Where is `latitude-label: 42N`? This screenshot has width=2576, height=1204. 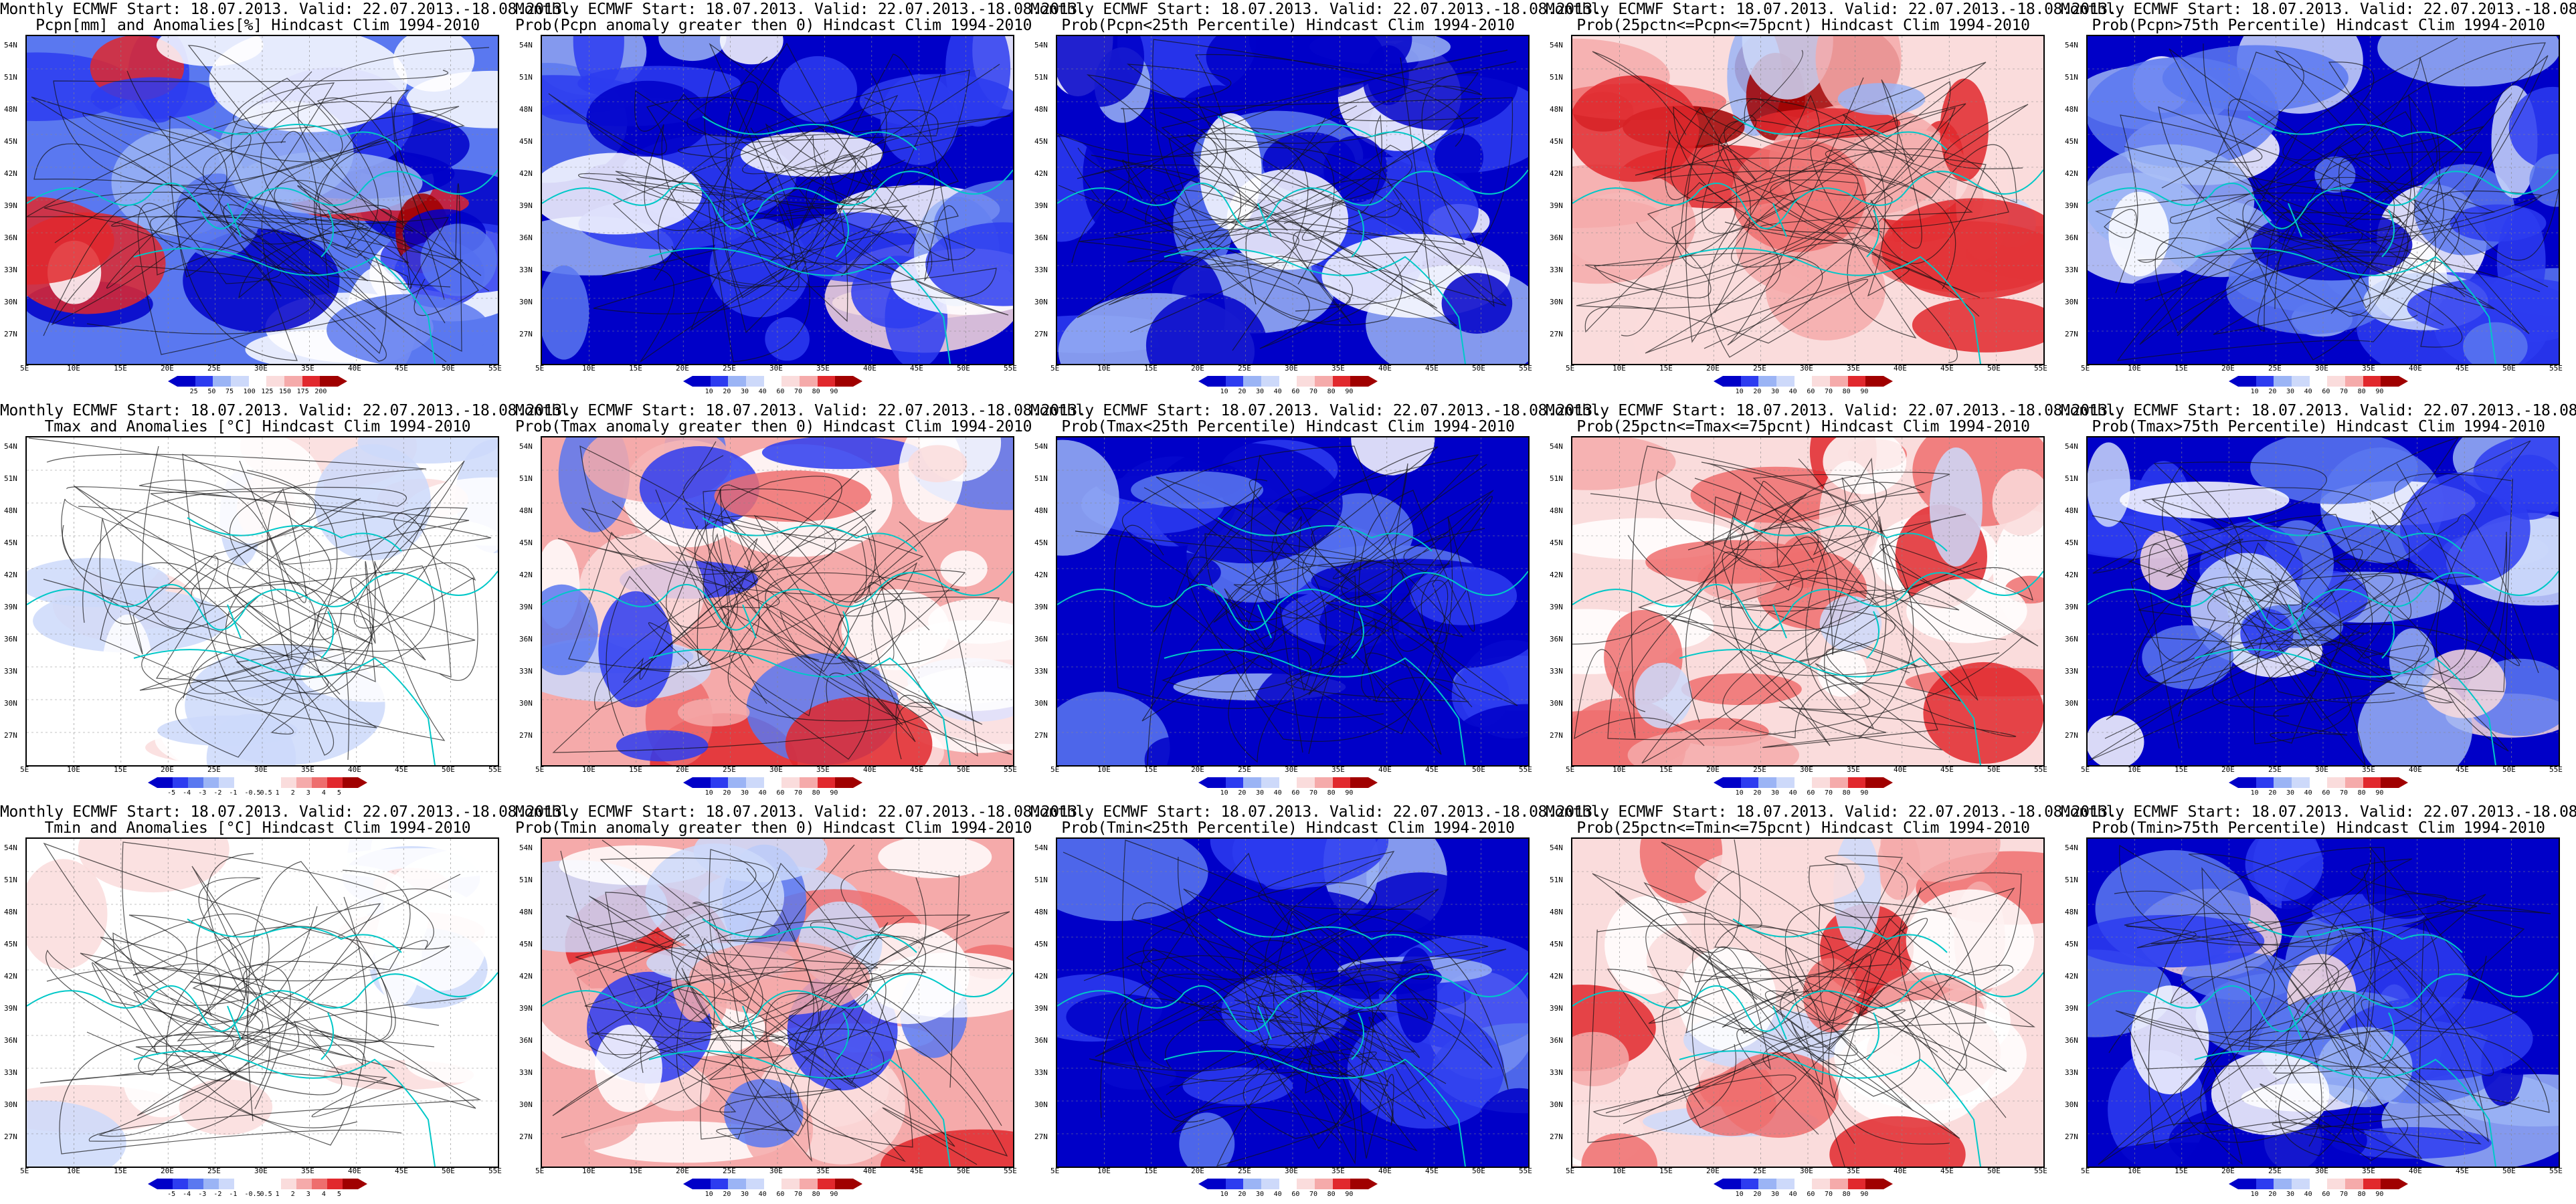
latitude-label: 42N is located at coordinates (526, 575).